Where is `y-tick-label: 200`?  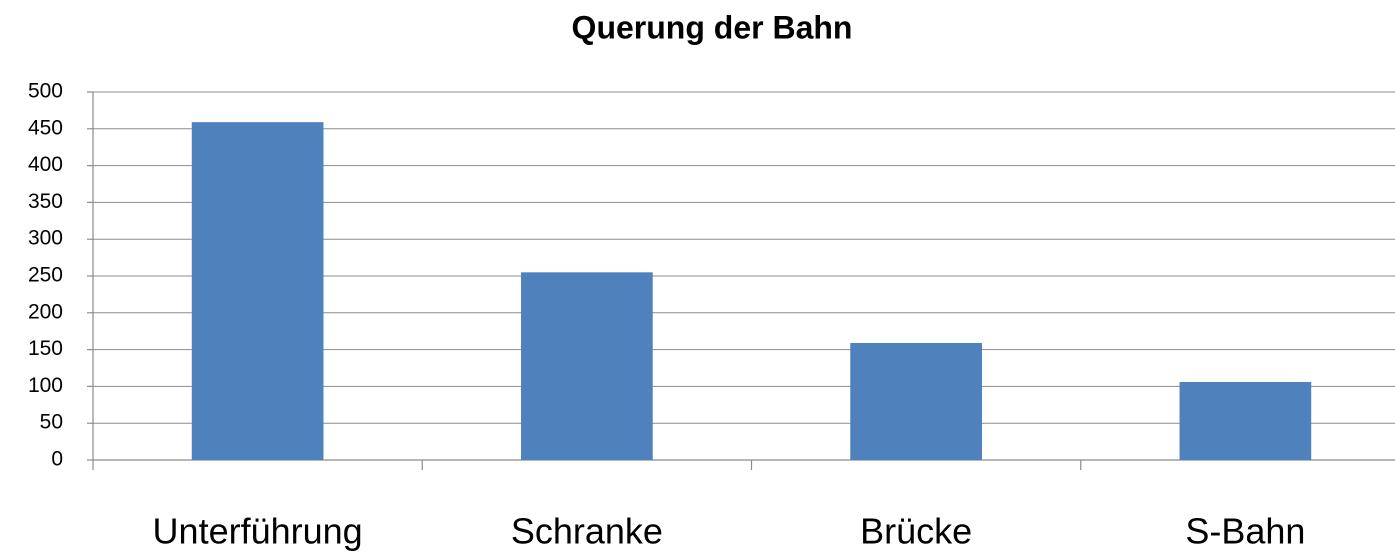 y-tick-label: 200 is located at coordinates (45, 311).